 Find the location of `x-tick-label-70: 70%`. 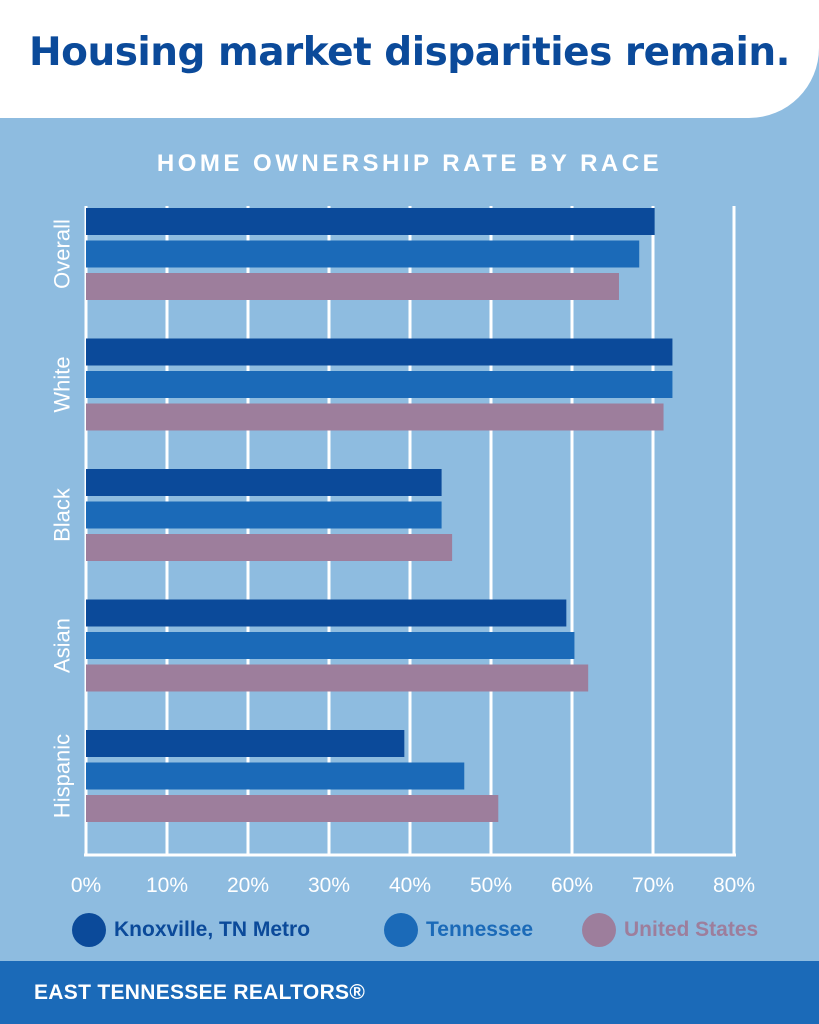

x-tick-label-70: 70% is located at coordinates (653, 885).